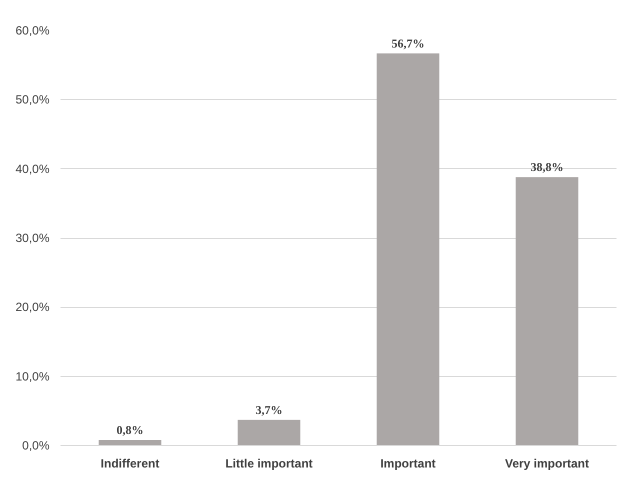 The image size is (636, 485). Describe the element at coordinates (269, 409) in the screenshot. I see `data-label: 3,7%` at that location.